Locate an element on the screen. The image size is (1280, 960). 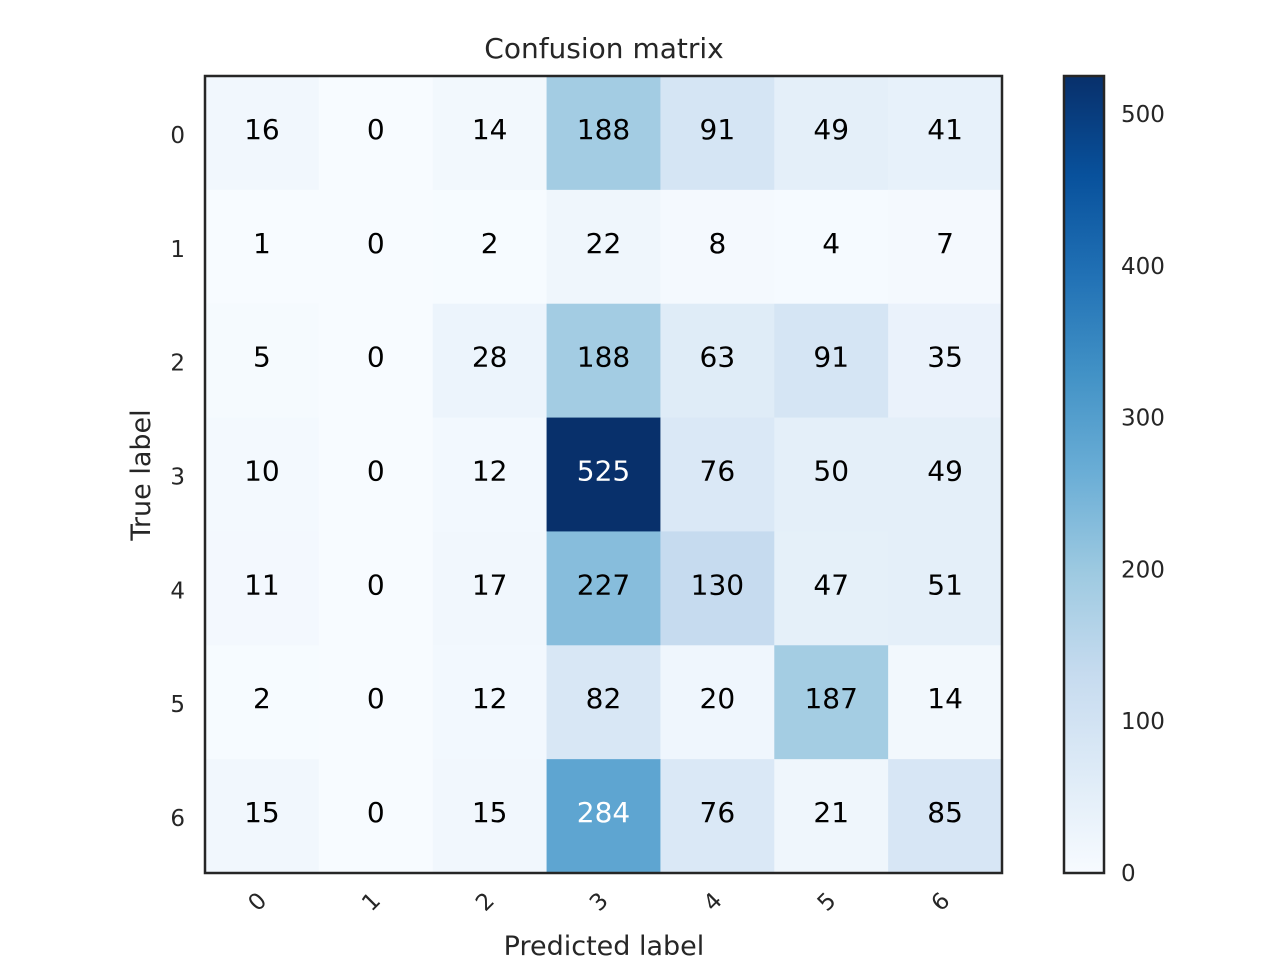
x-tick-label: 1 is located at coordinates (371, 902).